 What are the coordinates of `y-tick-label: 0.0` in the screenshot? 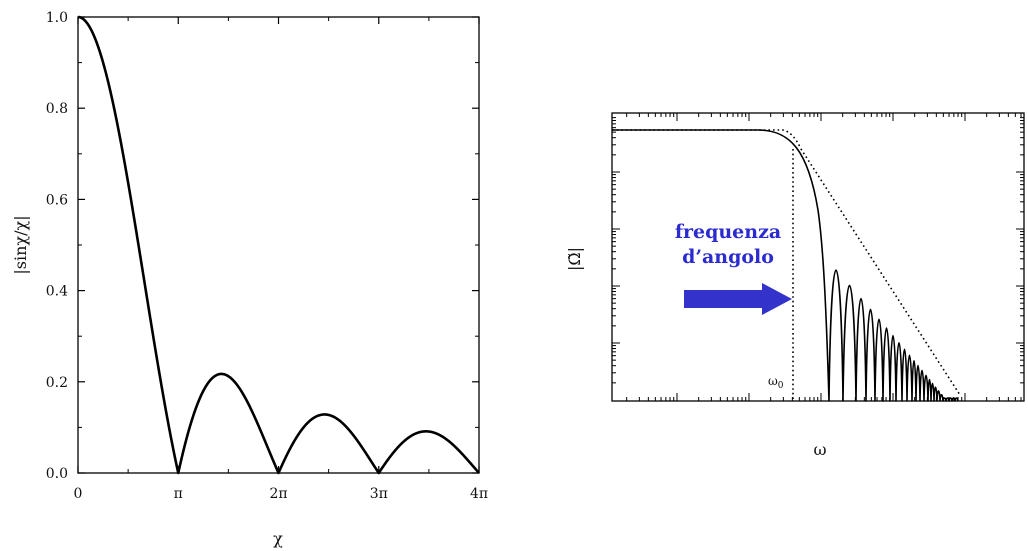 It's located at (57, 474).